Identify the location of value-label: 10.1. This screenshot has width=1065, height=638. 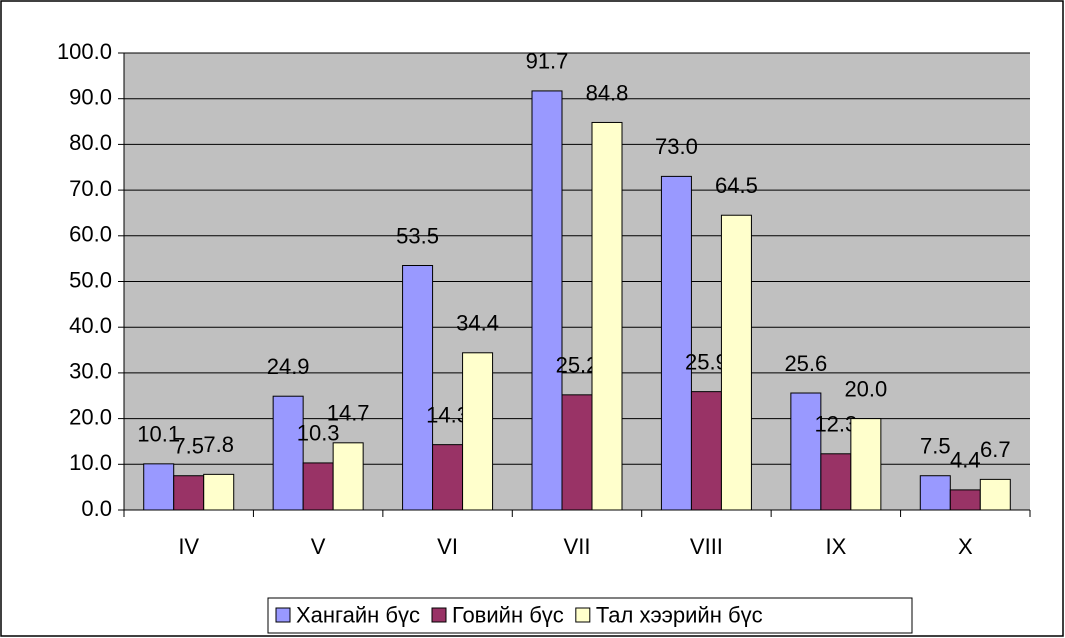
(158, 434).